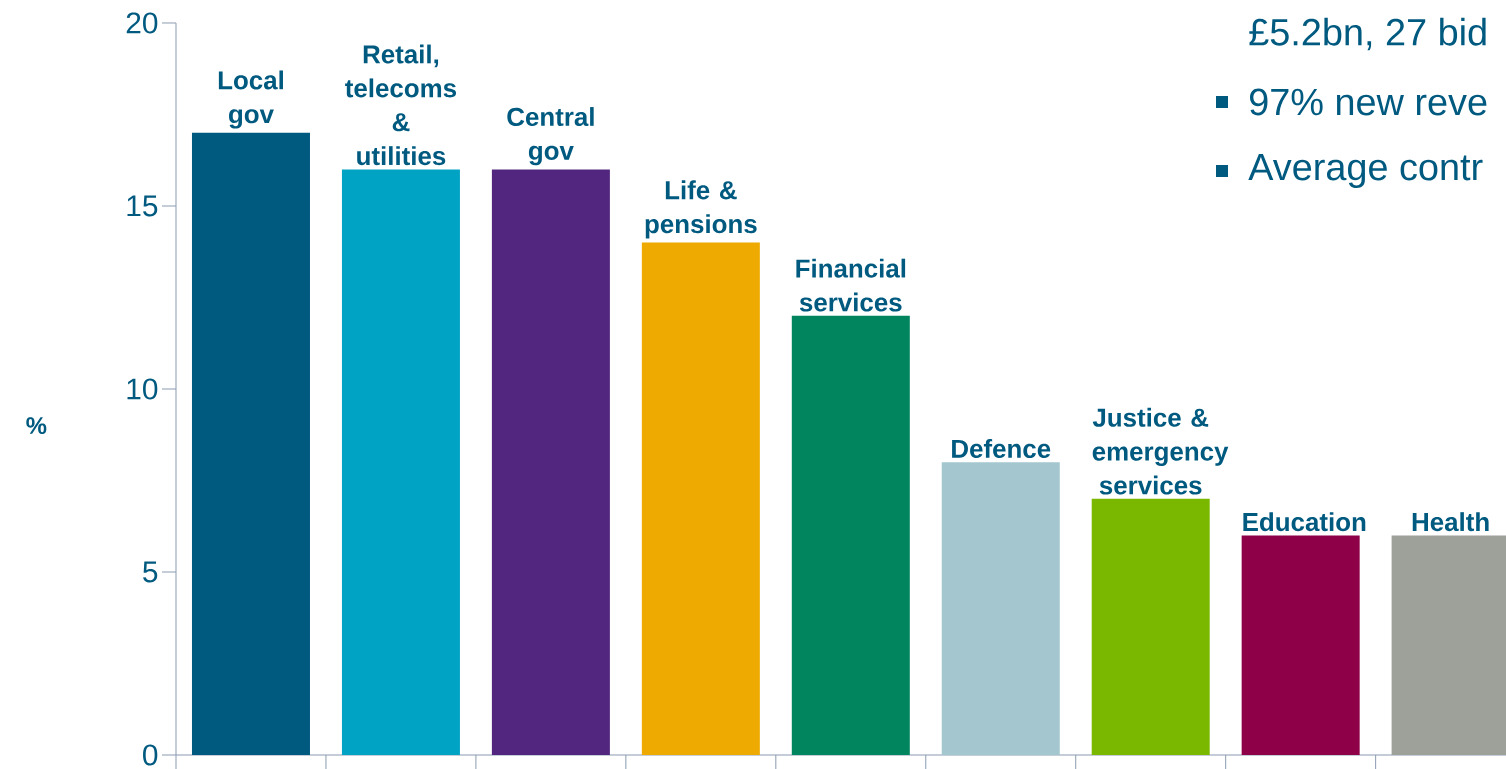  I want to click on annotation: 97% new reve, so click(1368, 102).